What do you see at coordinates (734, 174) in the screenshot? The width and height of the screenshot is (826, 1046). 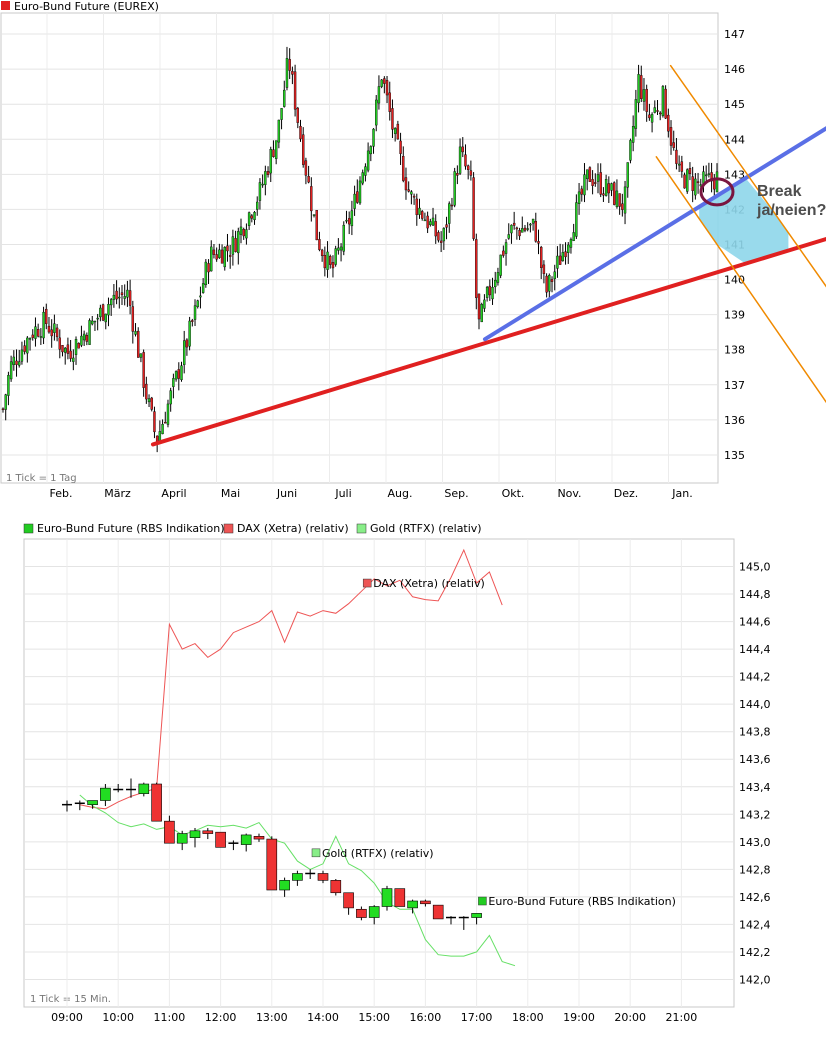 I see `top-y-tick-label: 143` at bounding box center [734, 174].